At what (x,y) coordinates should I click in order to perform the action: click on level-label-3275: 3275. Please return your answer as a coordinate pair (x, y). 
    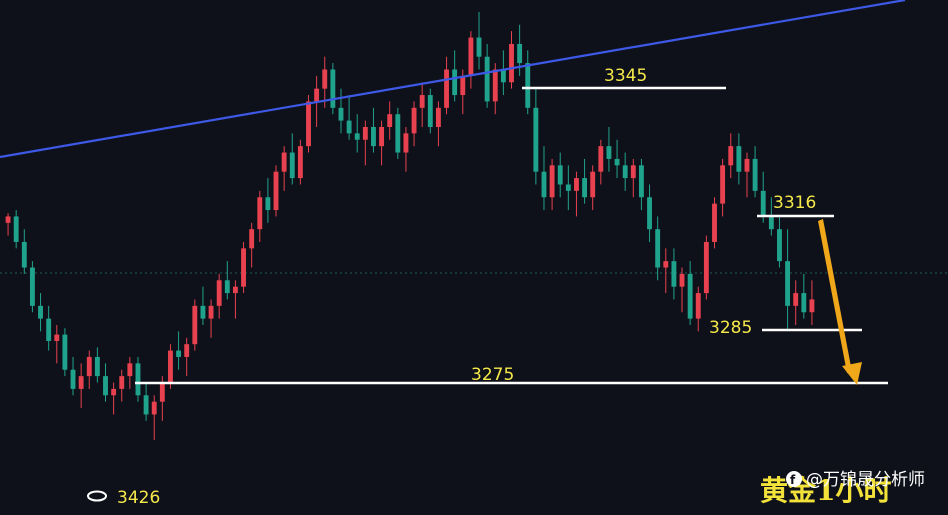
    Looking at the image, I should click on (492, 375).